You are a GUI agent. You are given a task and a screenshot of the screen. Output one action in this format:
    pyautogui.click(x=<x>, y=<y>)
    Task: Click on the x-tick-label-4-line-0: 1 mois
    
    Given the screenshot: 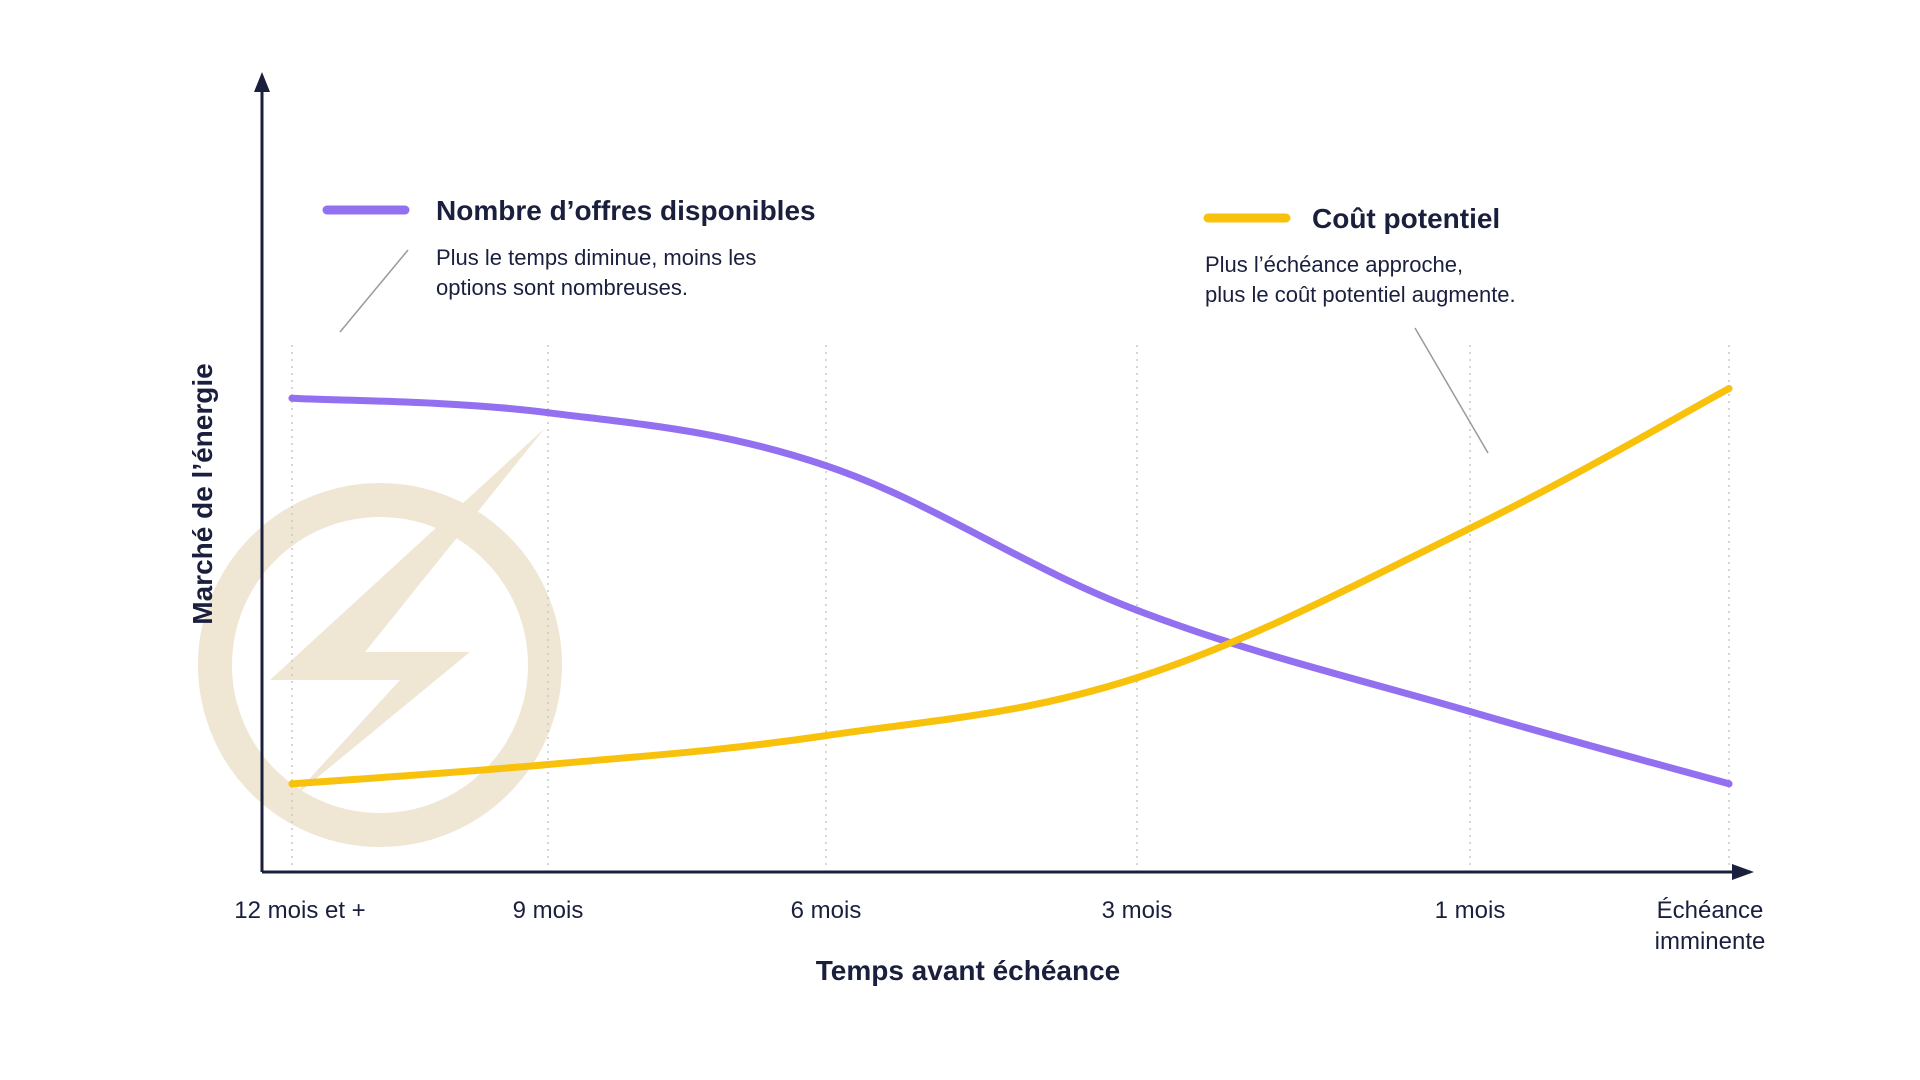 What is the action you would take?
    pyautogui.click(x=1470, y=910)
    